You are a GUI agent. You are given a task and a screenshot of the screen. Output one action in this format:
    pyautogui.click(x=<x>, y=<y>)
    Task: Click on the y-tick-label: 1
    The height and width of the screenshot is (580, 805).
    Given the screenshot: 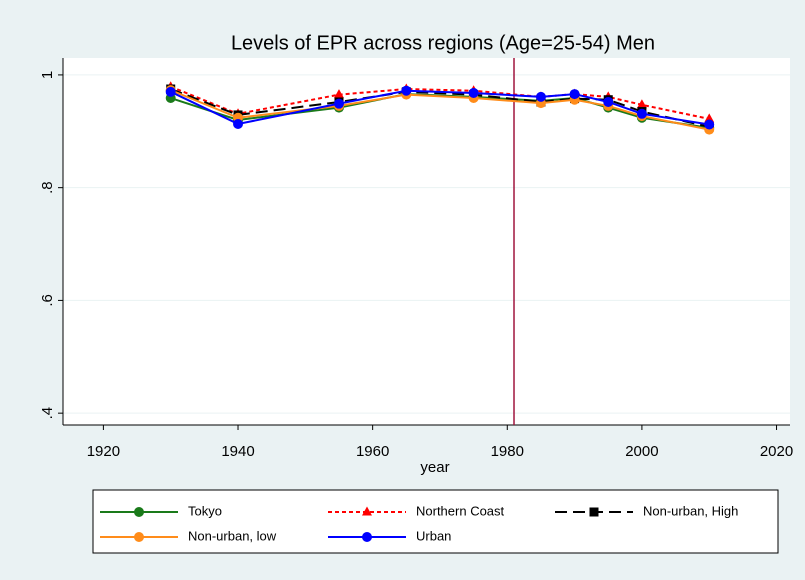 What is the action you would take?
    pyautogui.click(x=47, y=75)
    